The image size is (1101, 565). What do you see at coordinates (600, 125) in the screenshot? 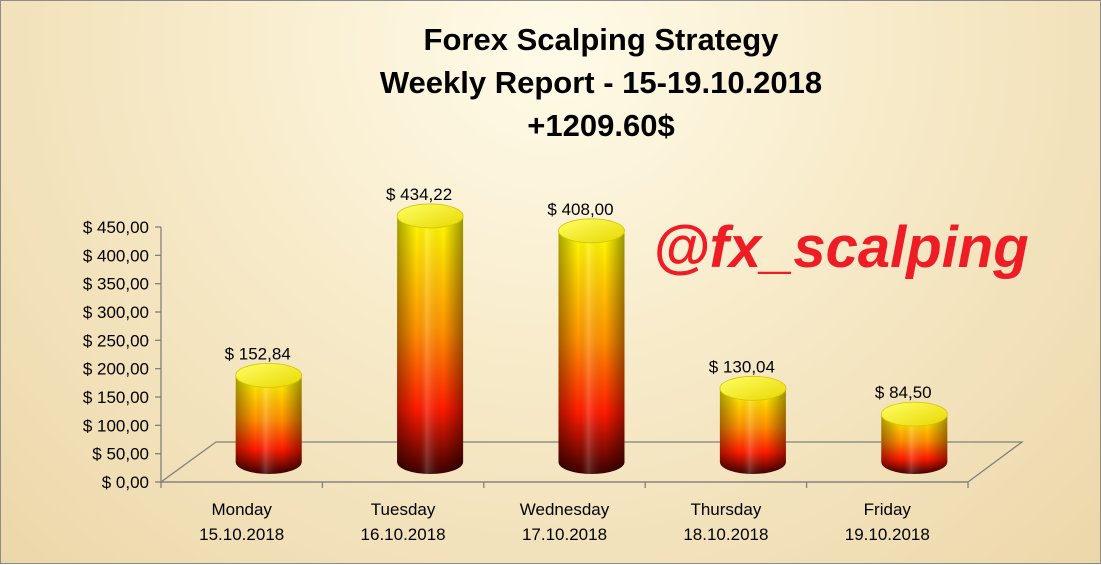
I see `chart-title-line-3: +1209.60$` at bounding box center [600, 125].